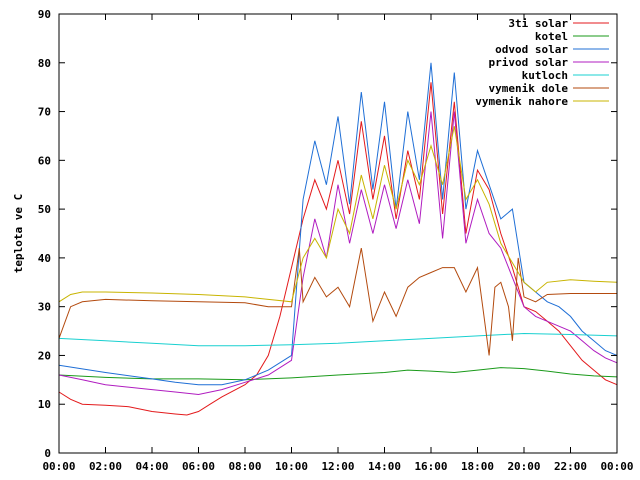 The height and width of the screenshot is (480, 640). What do you see at coordinates (551, 36) in the screenshot?
I see `legend-label: kotel` at bounding box center [551, 36].